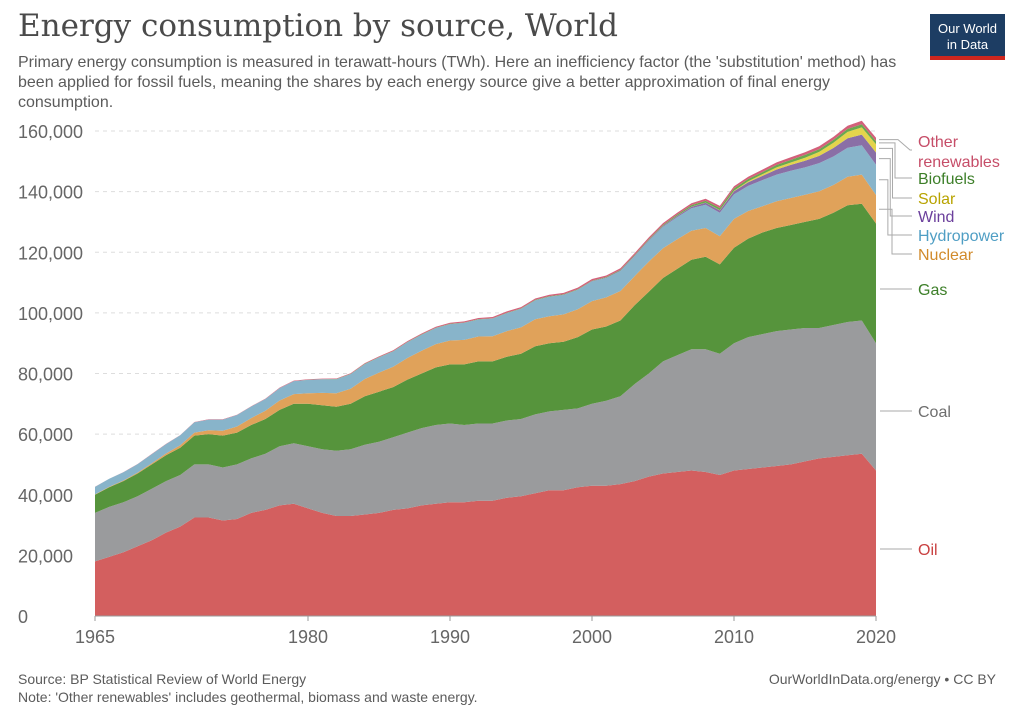 The width and height of the screenshot is (1024, 723). What do you see at coordinates (946, 179) in the screenshot?
I see `legend-label-biofuels: Biofuels` at bounding box center [946, 179].